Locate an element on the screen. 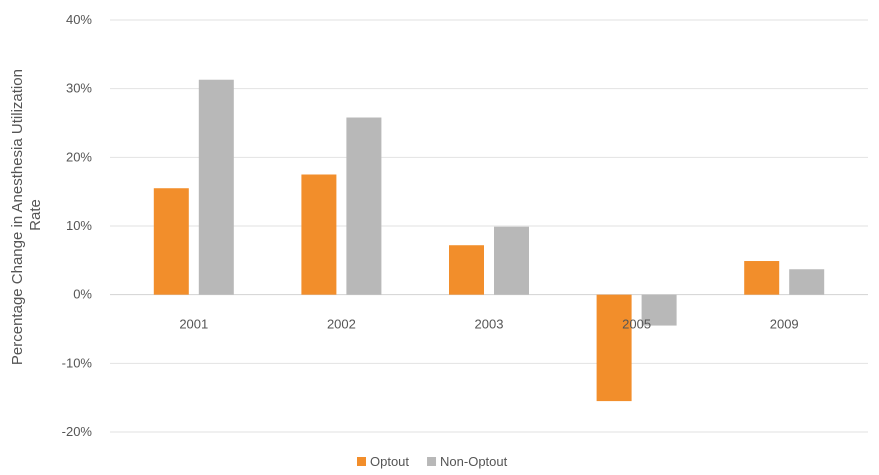 The height and width of the screenshot is (475, 879). legend-label-non-optout: Non-Optout is located at coordinates (474, 461).